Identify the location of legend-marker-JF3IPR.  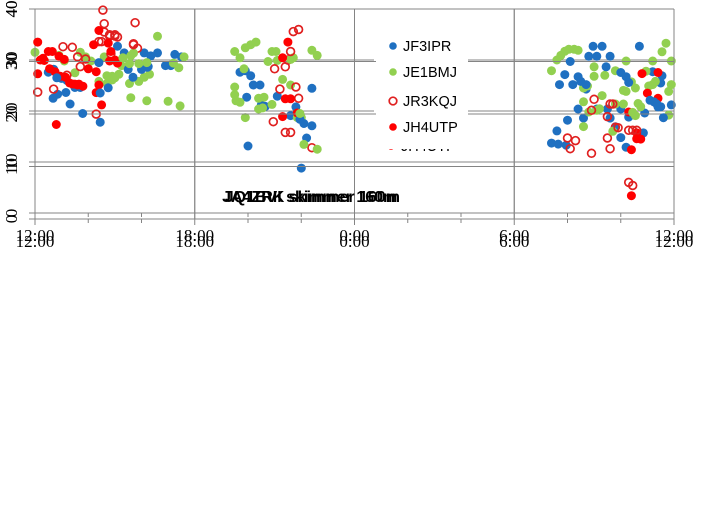
(393, 46).